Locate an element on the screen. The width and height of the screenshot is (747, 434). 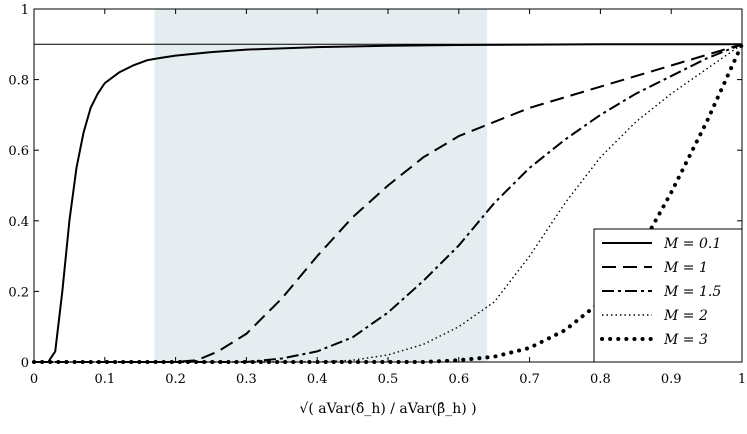
y-tick-label: 0 is located at coordinates (25, 363).